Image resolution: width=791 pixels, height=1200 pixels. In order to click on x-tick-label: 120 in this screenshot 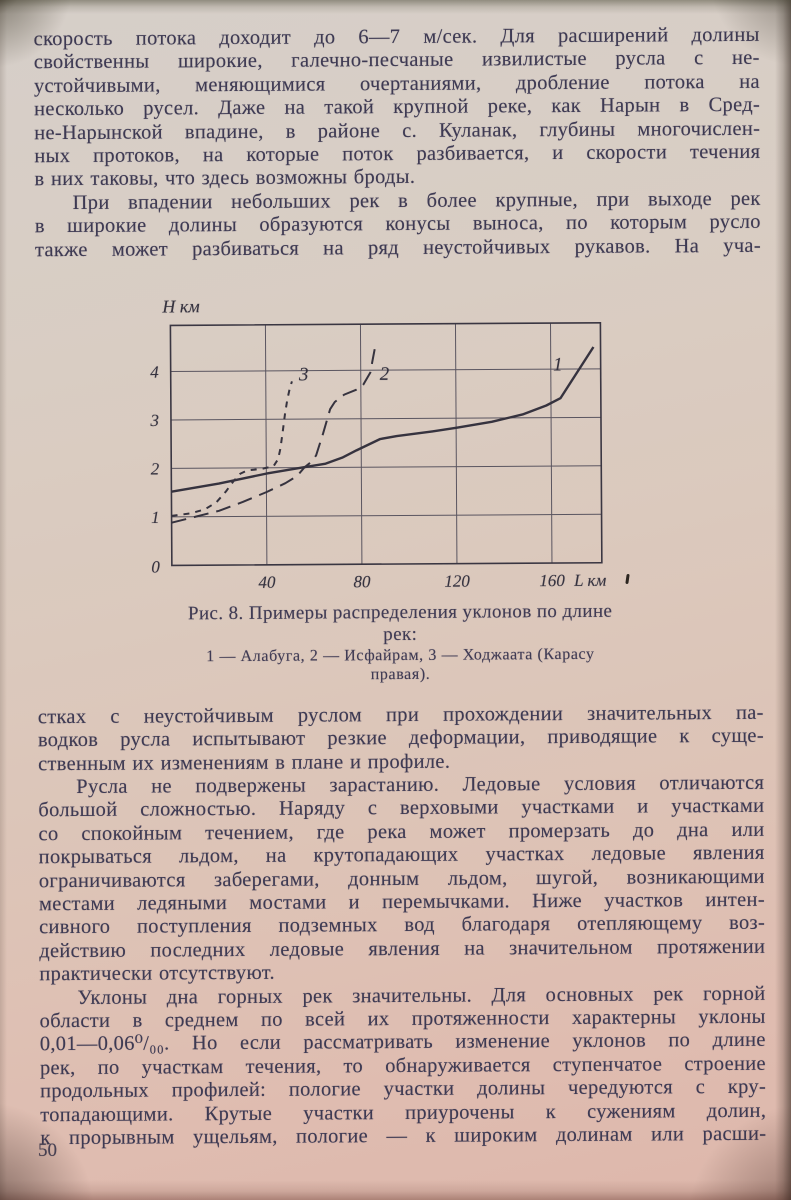, I will do `click(457, 580)`.